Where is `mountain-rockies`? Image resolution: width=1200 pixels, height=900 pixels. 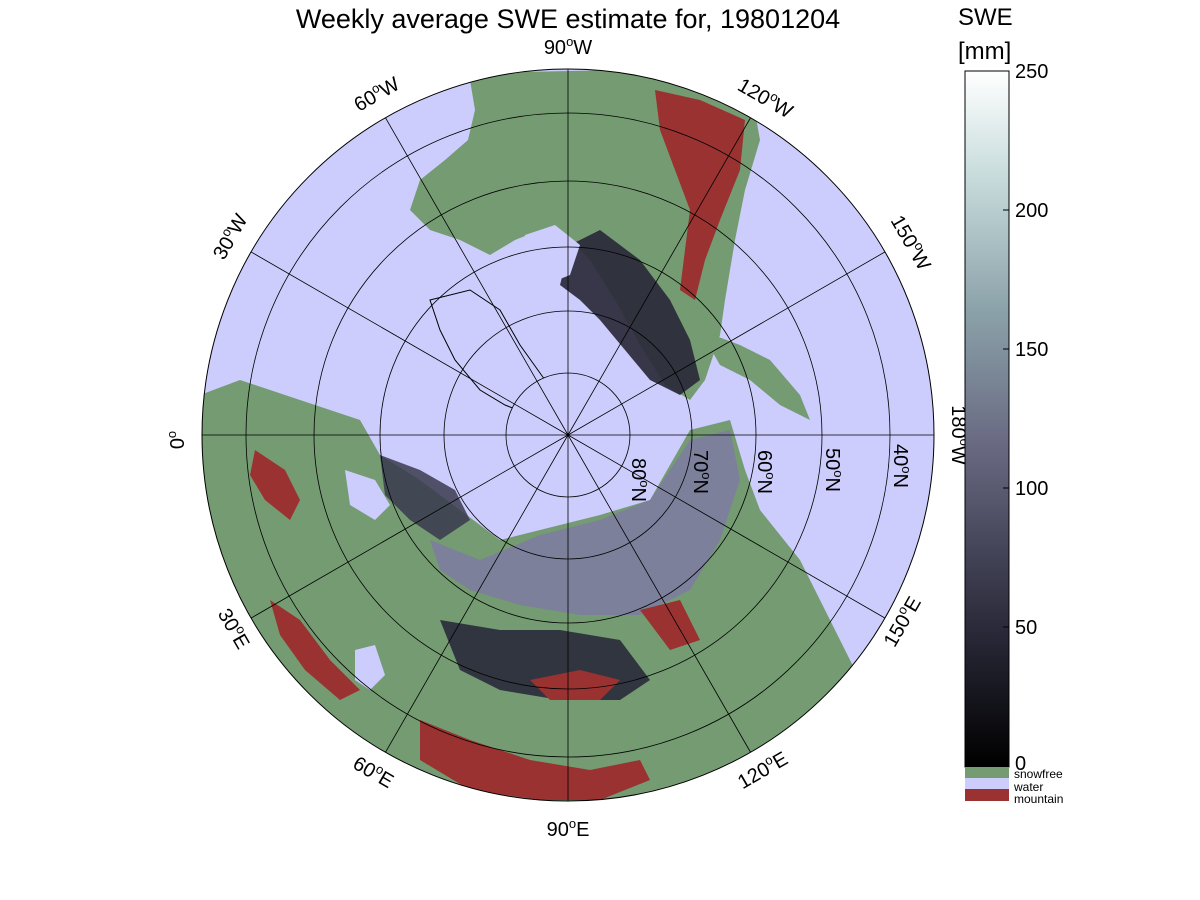
mountain-rockies is located at coordinates (700, 195).